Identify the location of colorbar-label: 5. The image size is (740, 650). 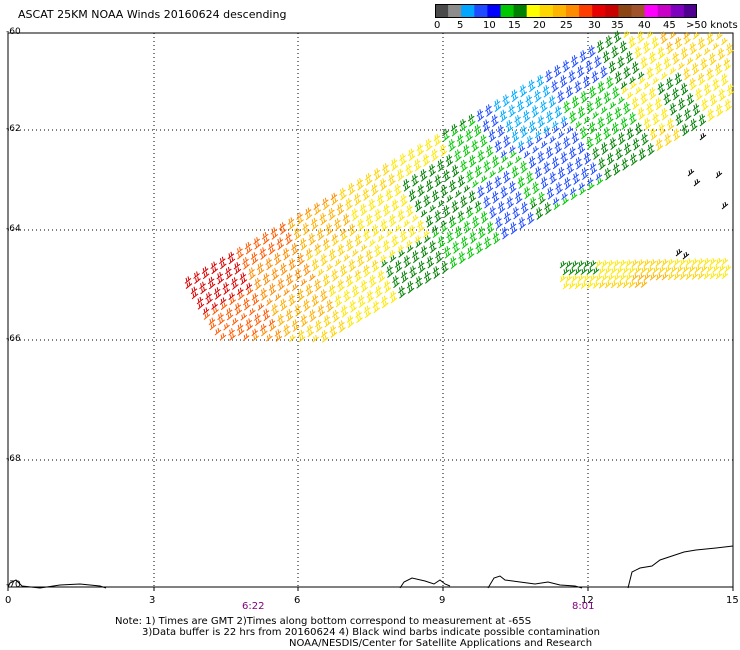
(460, 25).